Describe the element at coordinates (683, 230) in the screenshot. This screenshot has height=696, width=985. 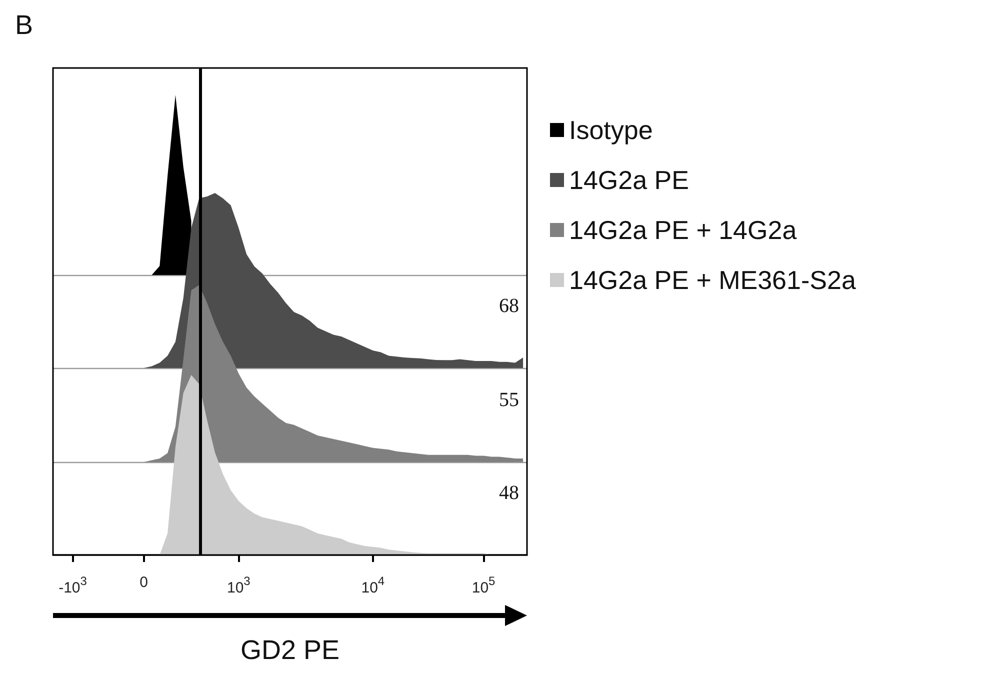
I see `legend-label: 14G2a PE + 14G2a` at that location.